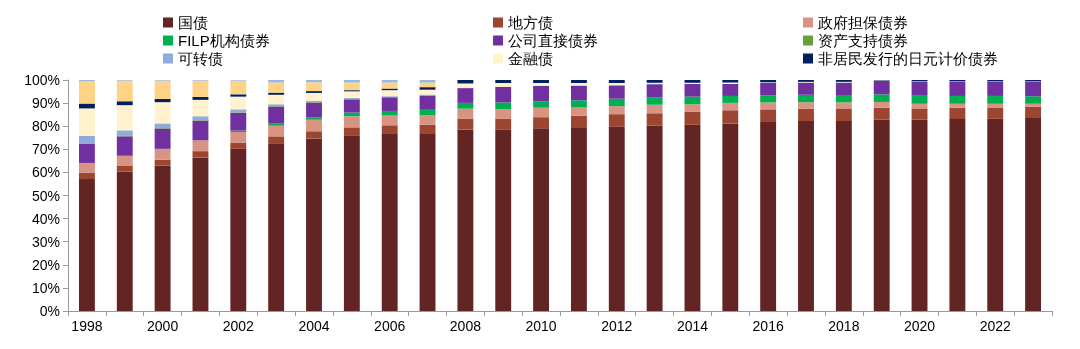  Describe the element at coordinates (863, 22) in the screenshot. I see `legend-label: 政府担保债券` at that location.